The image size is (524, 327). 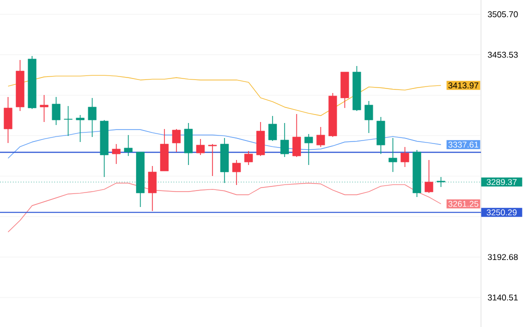 What do you see at coordinates (463, 203) in the screenshot?
I see `data-label: 3261.25` at bounding box center [463, 203].